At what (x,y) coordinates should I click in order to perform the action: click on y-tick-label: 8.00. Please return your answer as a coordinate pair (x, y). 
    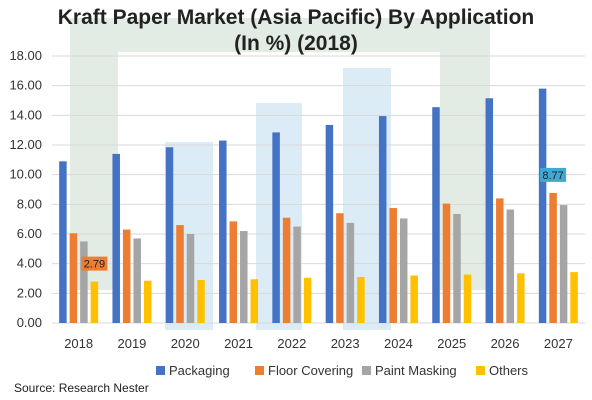
    Looking at the image, I should click on (29, 203).